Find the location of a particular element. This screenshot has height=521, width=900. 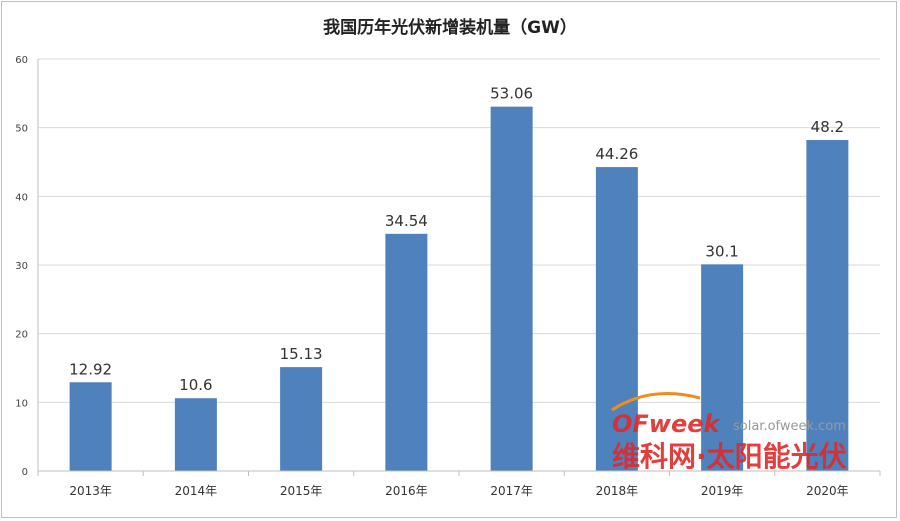

y-tick-label: 10 is located at coordinates (21, 403).